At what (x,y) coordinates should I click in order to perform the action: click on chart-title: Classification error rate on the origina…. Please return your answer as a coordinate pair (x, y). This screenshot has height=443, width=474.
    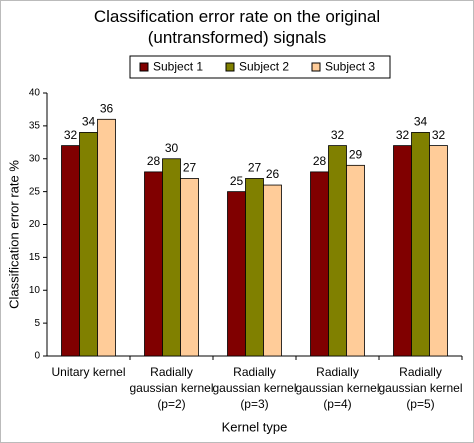
    Looking at the image, I should click on (237, 27).